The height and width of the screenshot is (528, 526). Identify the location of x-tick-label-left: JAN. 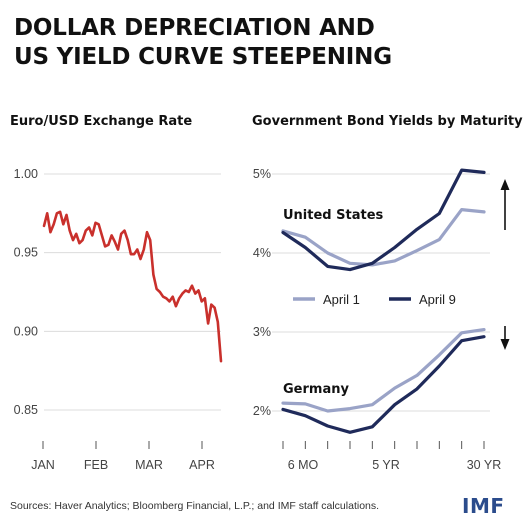
(43, 465).